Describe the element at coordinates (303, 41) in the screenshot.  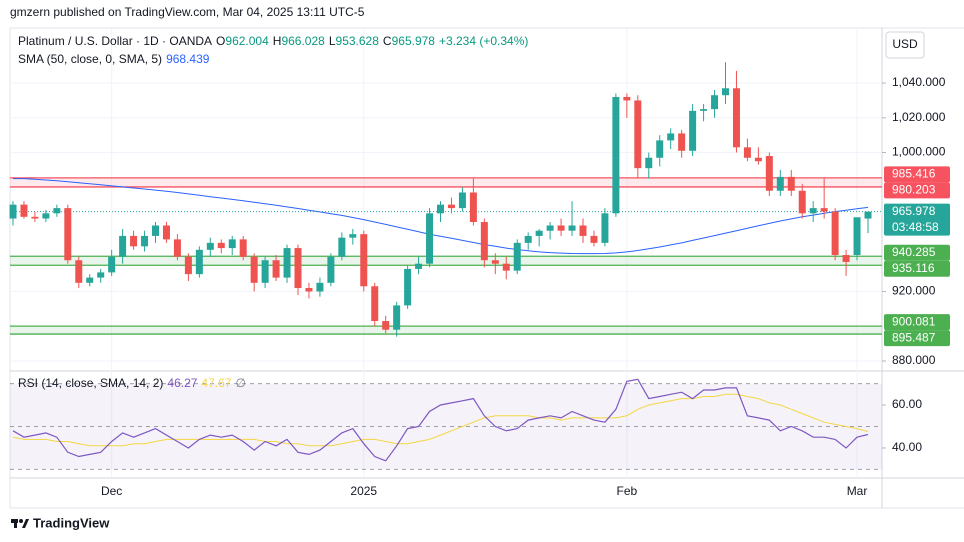
I see `h-value: 966.028` at that location.